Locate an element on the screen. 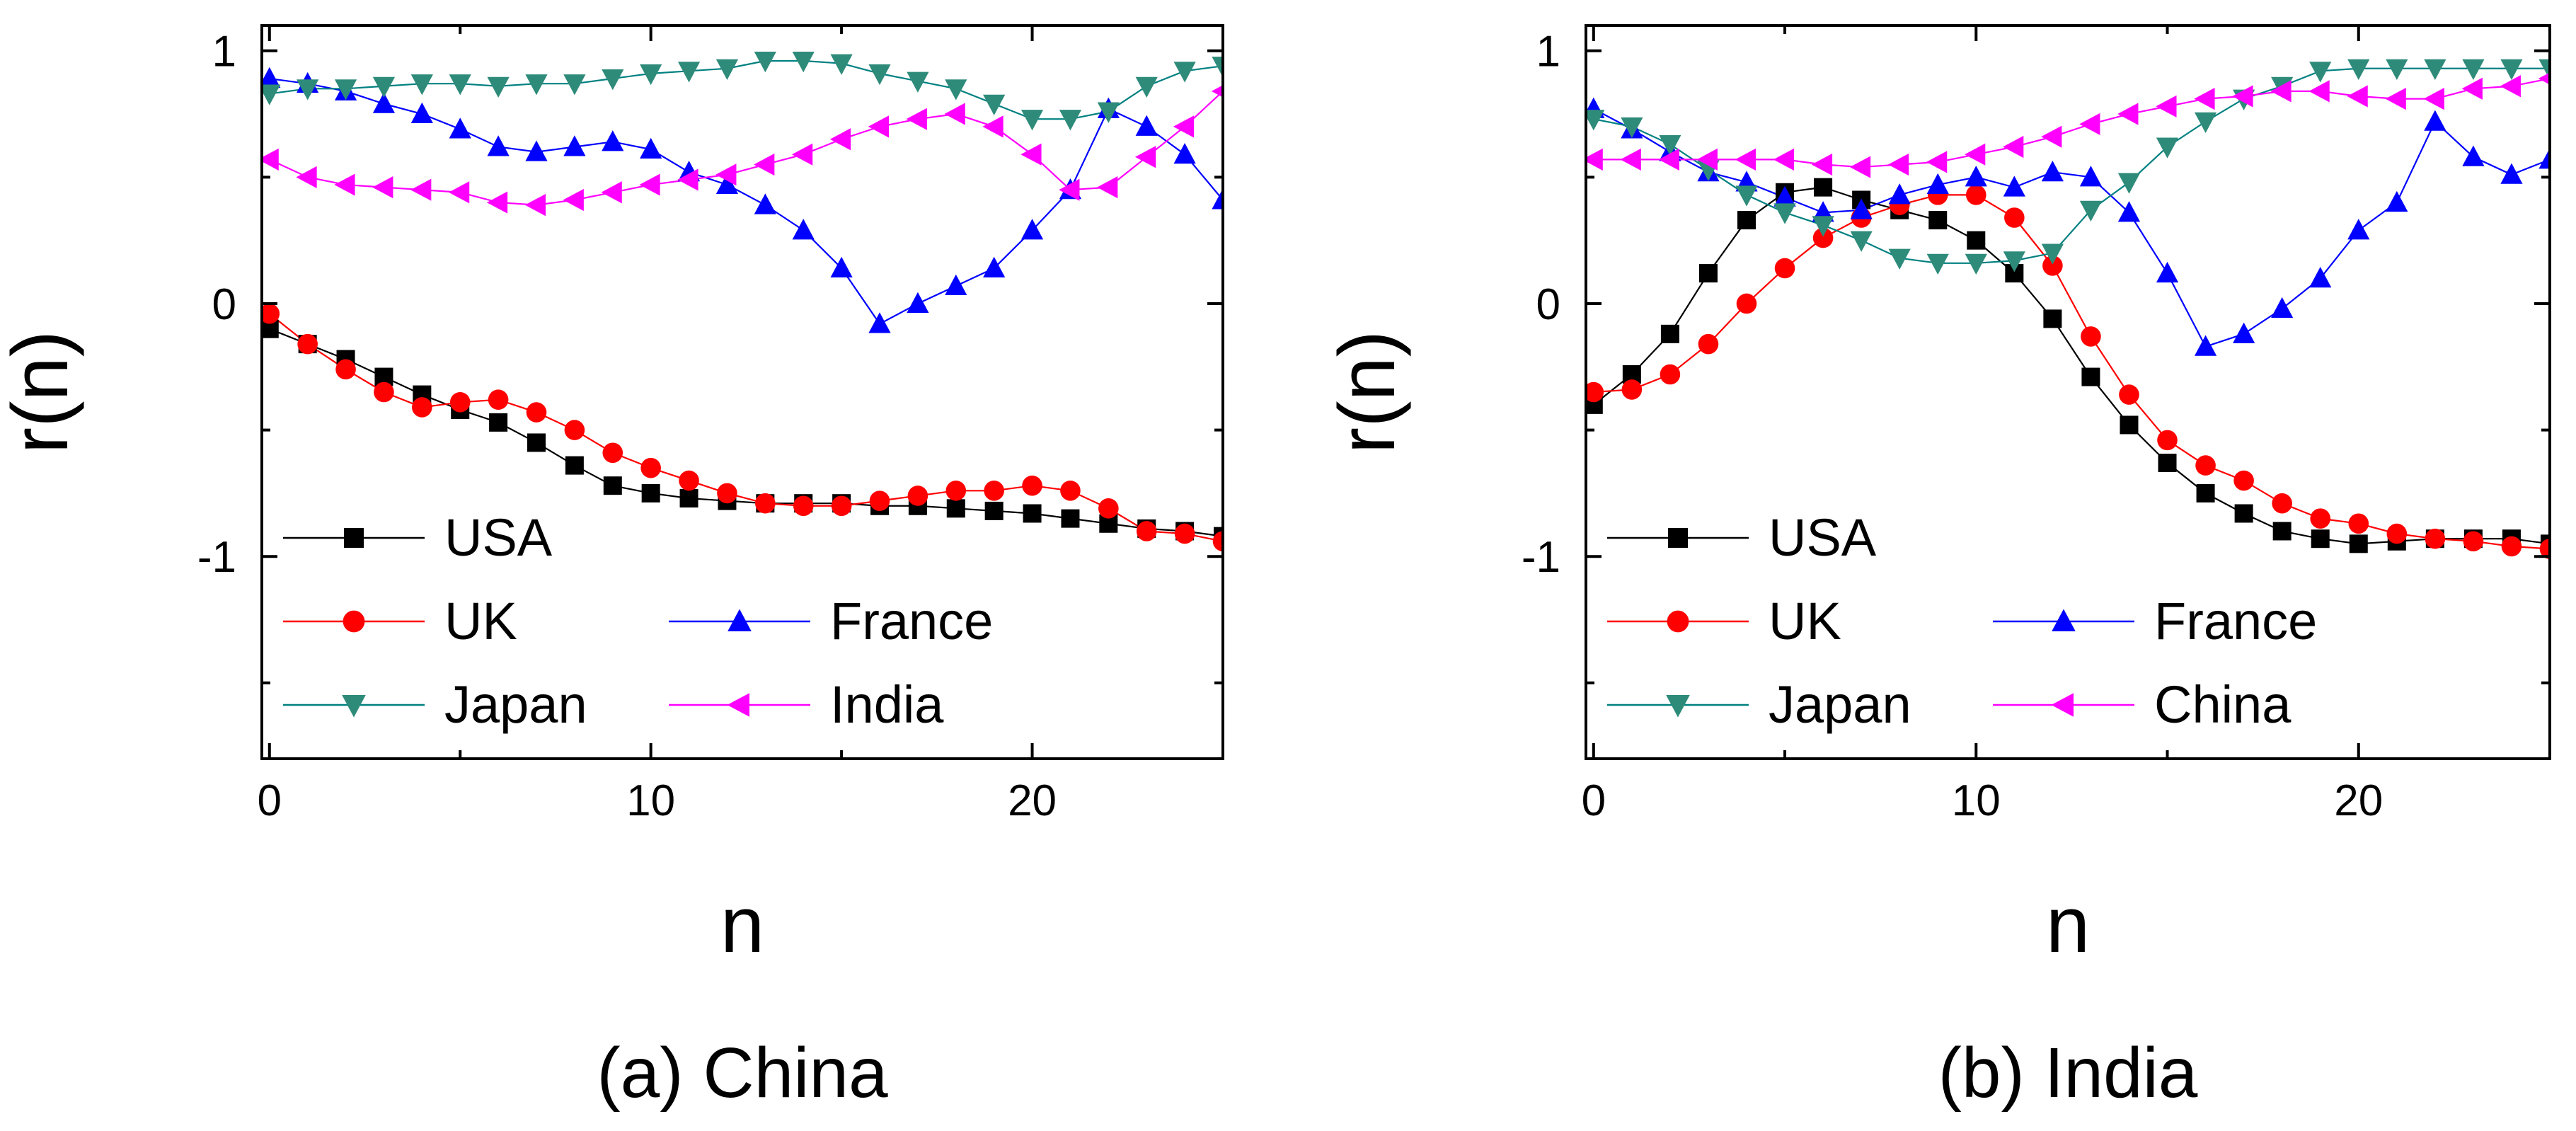  x-tick-label: 10 is located at coordinates (1977, 801).